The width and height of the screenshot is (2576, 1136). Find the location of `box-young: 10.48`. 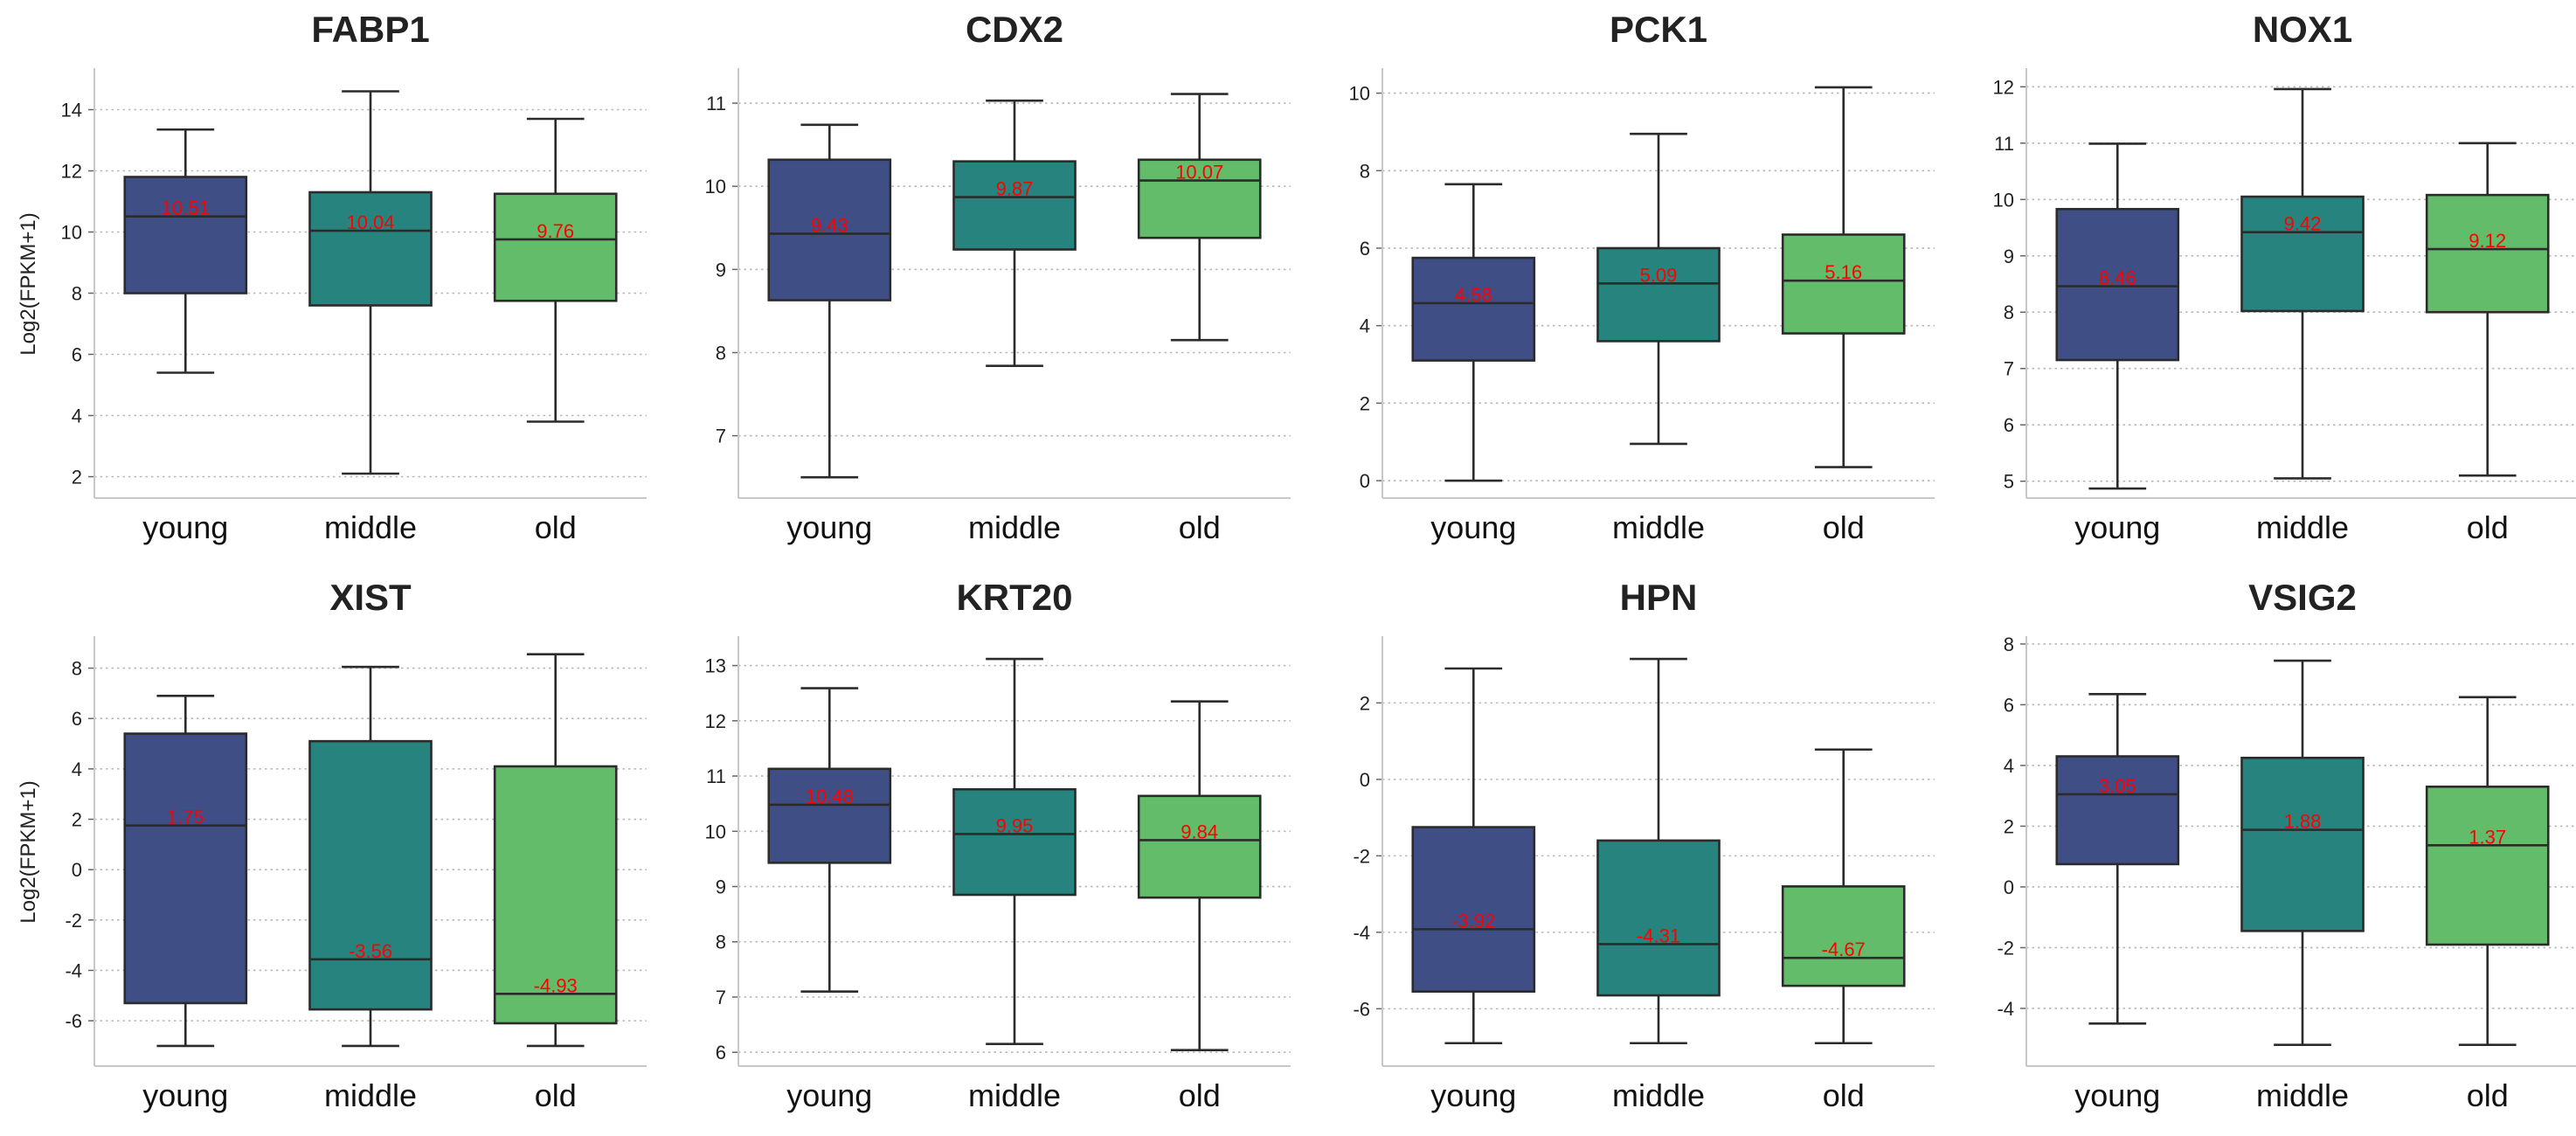

box-young: 10.48 is located at coordinates (829, 840).